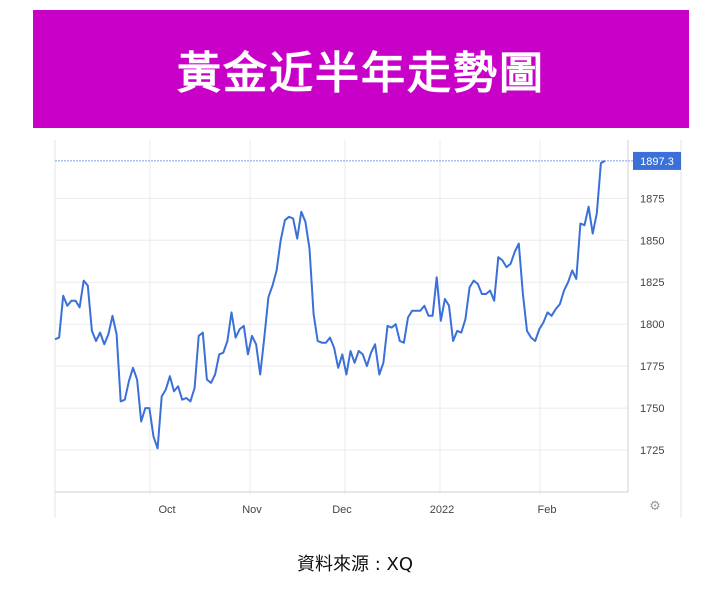 The height and width of the screenshot is (589, 710). What do you see at coordinates (652, 325) in the screenshot?
I see `y-tick-label: 1800` at bounding box center [652, 325].